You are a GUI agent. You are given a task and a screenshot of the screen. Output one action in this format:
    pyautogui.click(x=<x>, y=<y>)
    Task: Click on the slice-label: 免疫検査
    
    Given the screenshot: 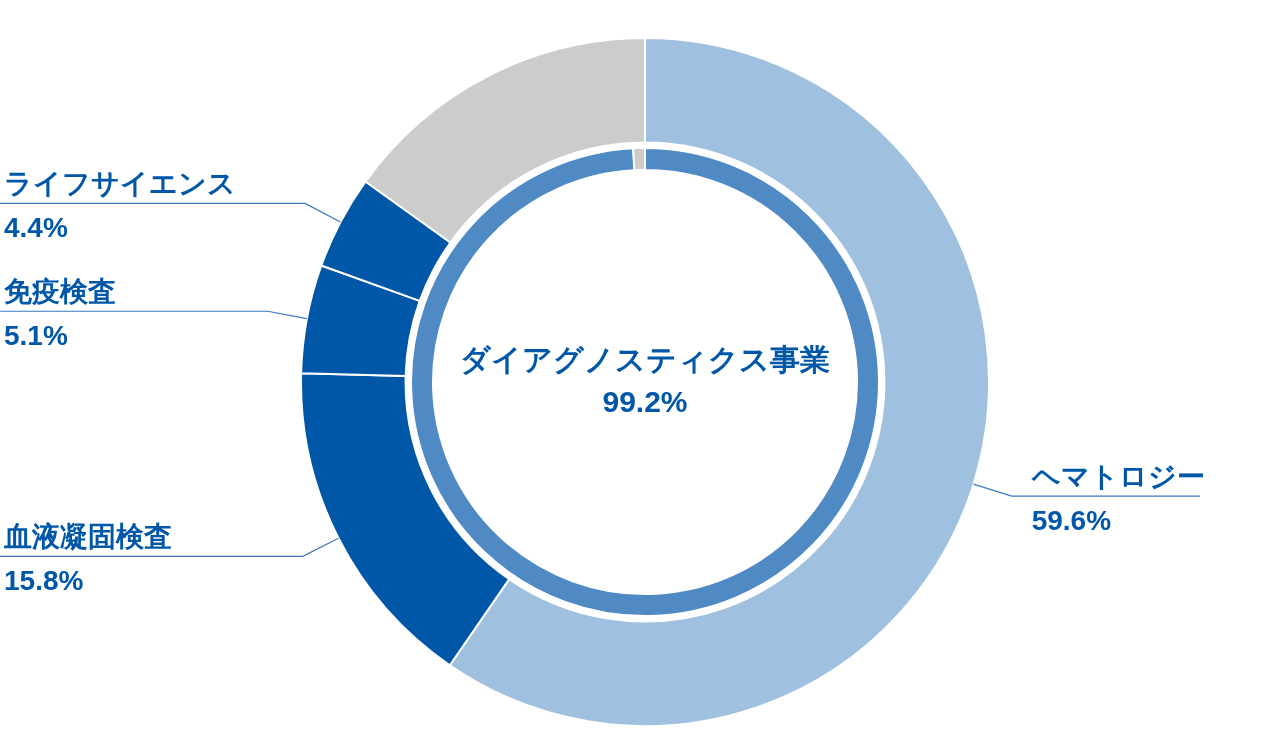 What is the action you would take?
    pyautogui.click(x=60, y=292)
    